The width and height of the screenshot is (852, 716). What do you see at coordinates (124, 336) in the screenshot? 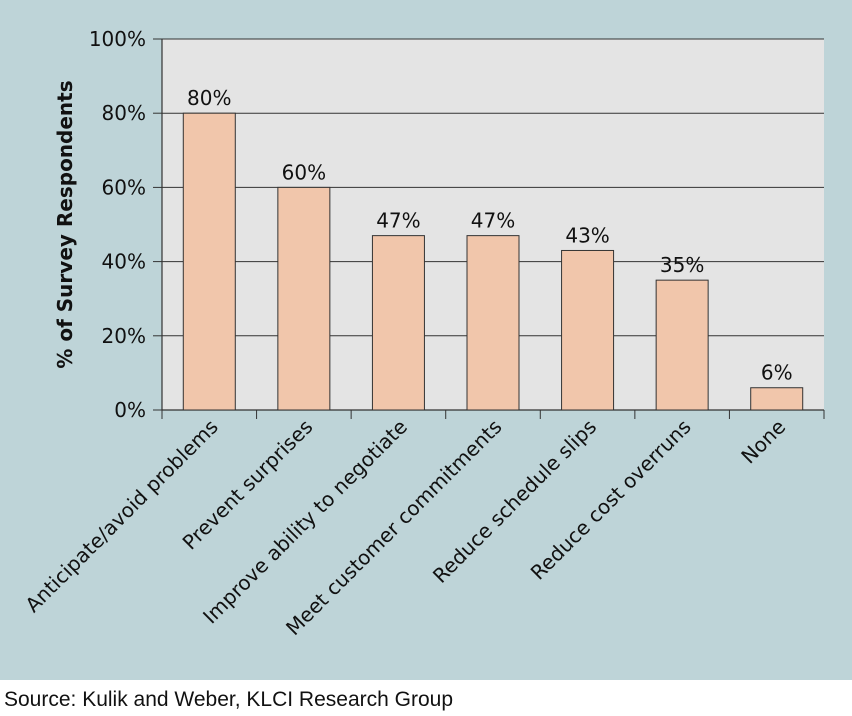
I see `y-tick-label: 20%` at bounding box center [124, 336].